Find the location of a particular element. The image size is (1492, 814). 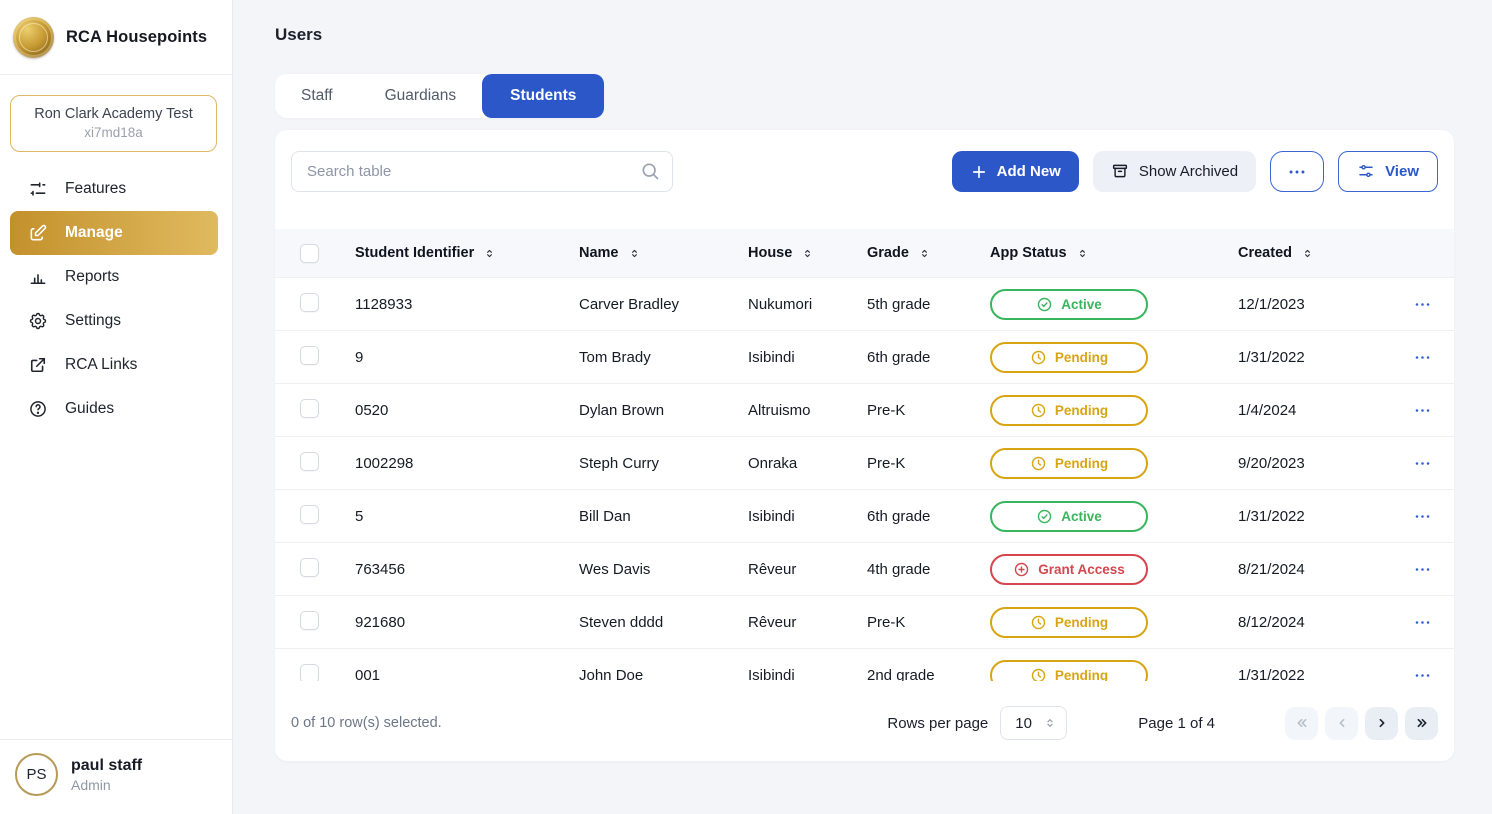

cell-name: John Doe is located at coordinates (611, 674).